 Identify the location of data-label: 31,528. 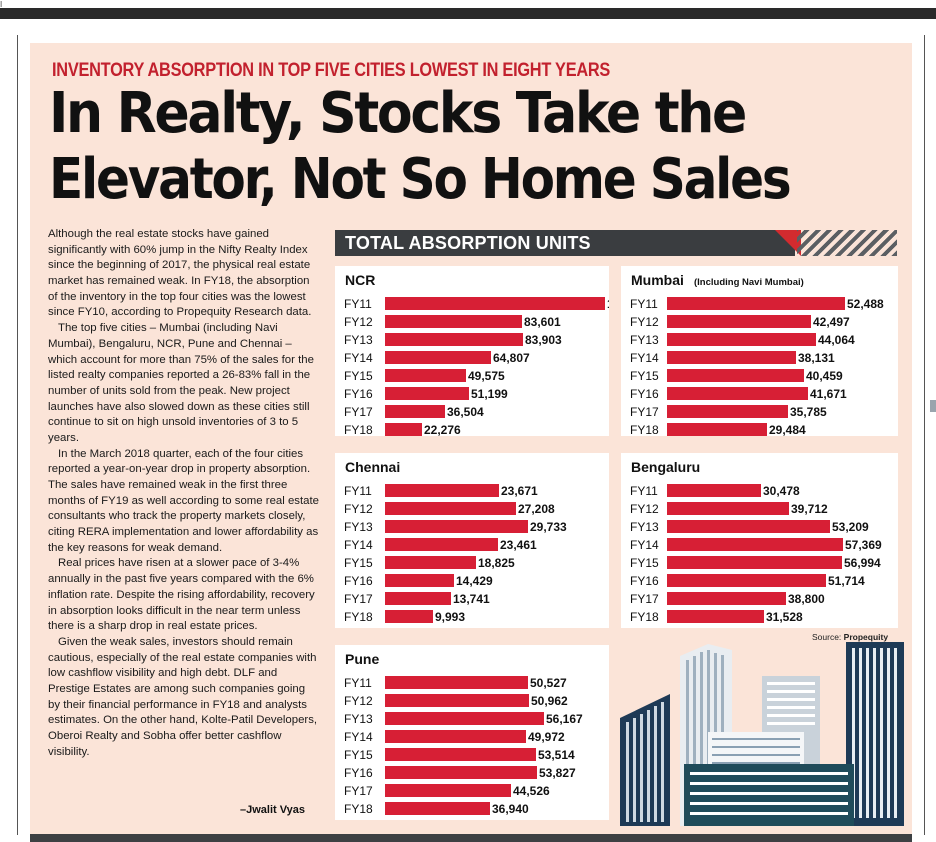
(784, 617).